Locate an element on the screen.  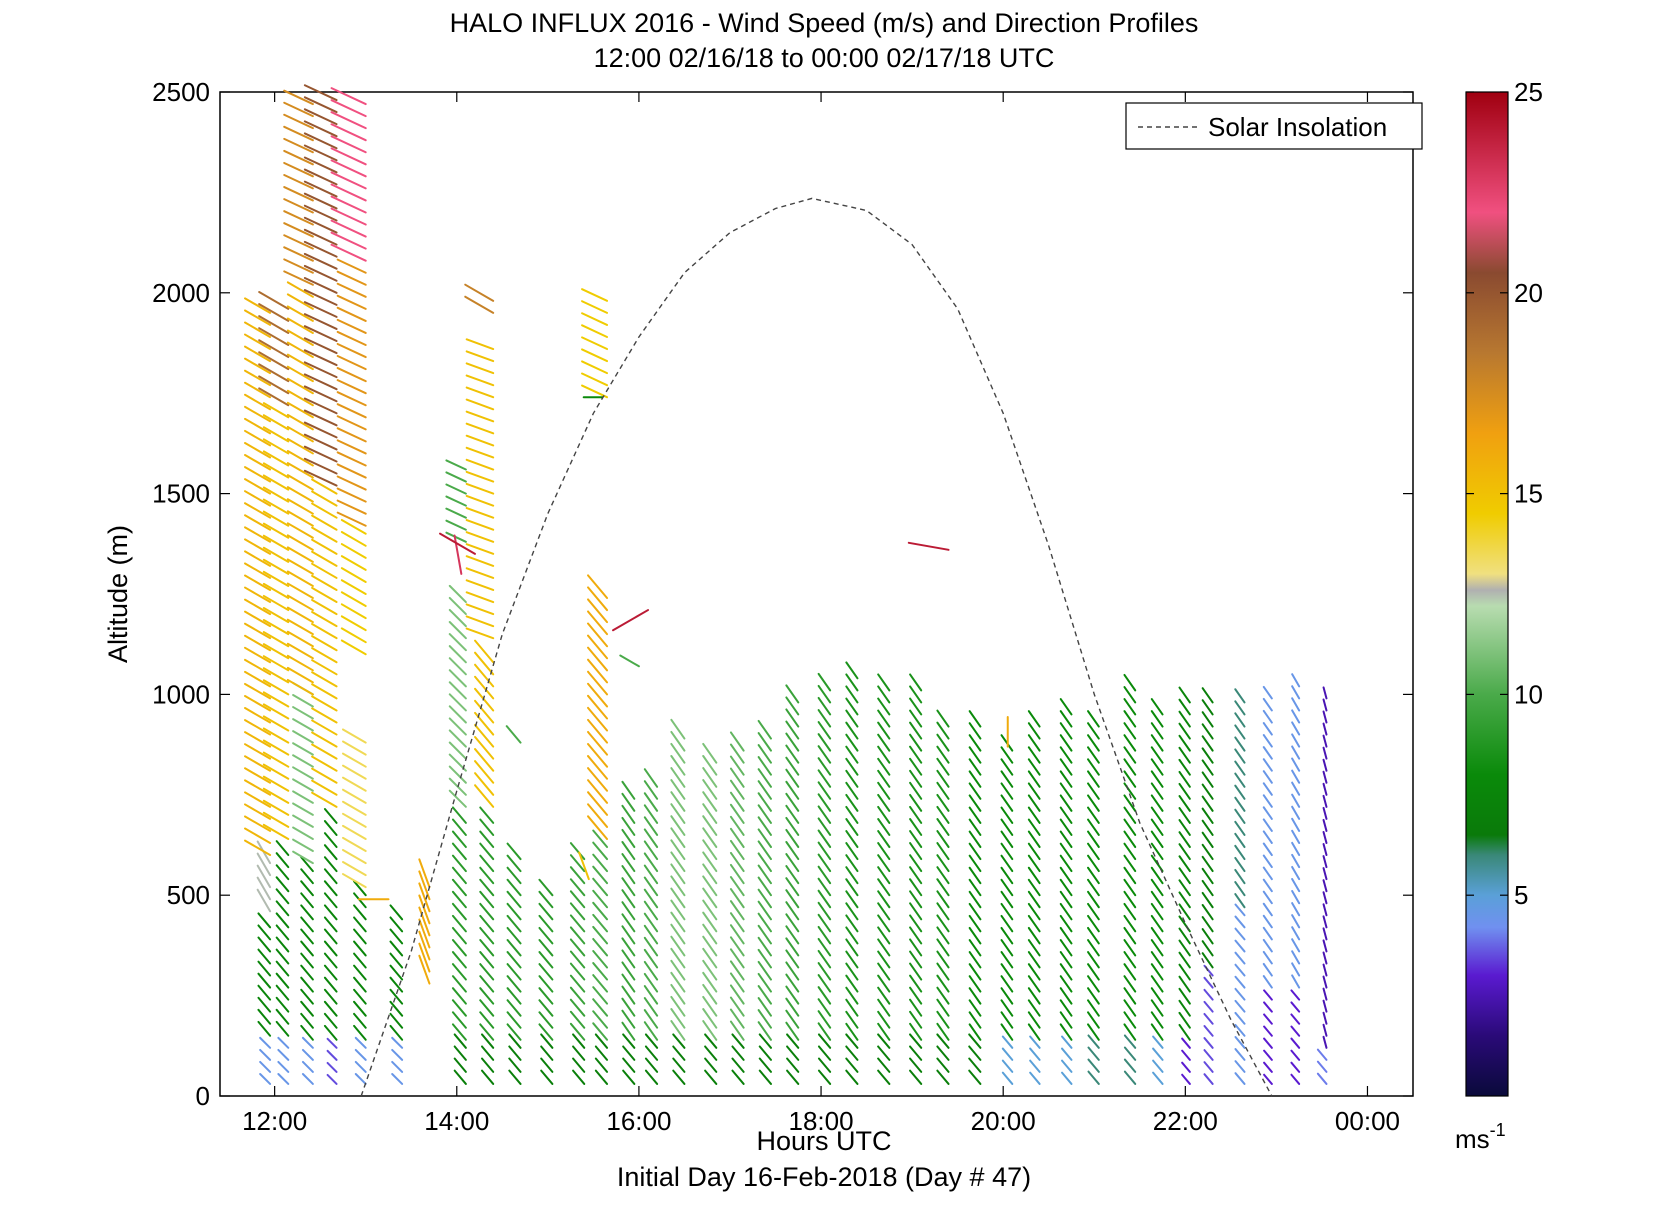
x-tick-label: 14:00 is located at coordinates (456, 1121).